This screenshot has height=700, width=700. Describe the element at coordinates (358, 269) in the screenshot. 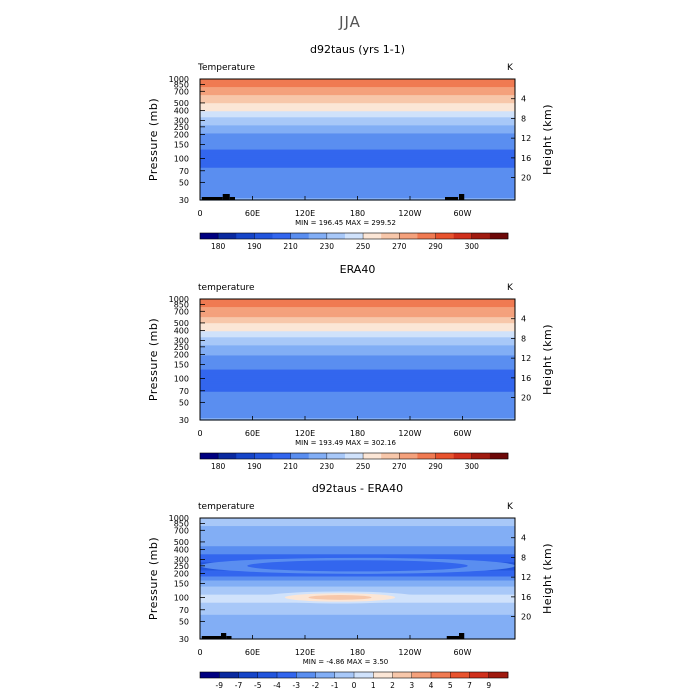

I see `chart-title: ERA40` at that location.